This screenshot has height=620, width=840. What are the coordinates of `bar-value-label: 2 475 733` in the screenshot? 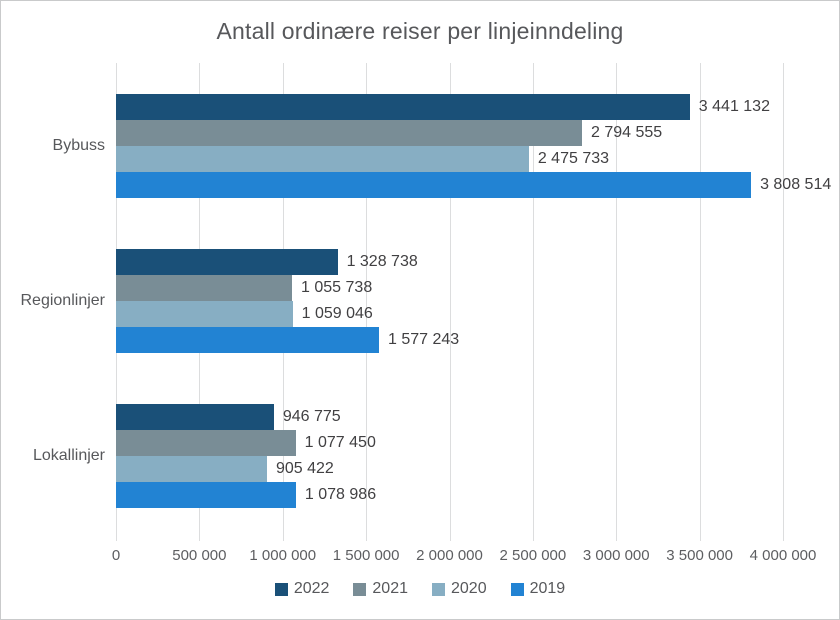 It's located at (573, 158).